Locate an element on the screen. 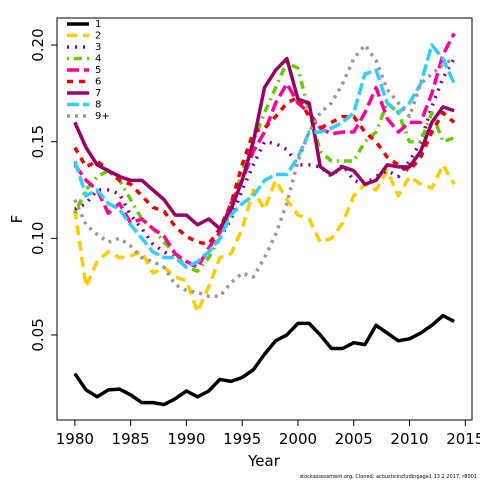 This screenshot has width=480, height=480. legend-label: 4 is located at coordinates (98, 59).